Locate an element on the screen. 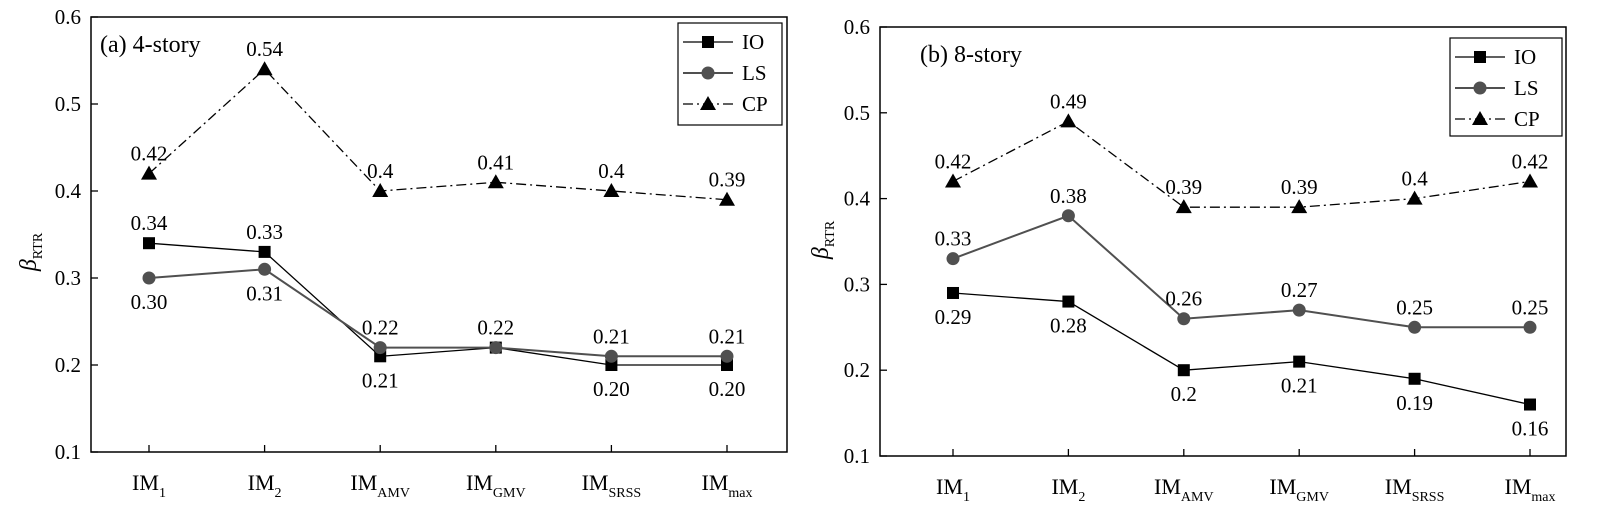  legend-marker-io is located at coordinates (708, 42).